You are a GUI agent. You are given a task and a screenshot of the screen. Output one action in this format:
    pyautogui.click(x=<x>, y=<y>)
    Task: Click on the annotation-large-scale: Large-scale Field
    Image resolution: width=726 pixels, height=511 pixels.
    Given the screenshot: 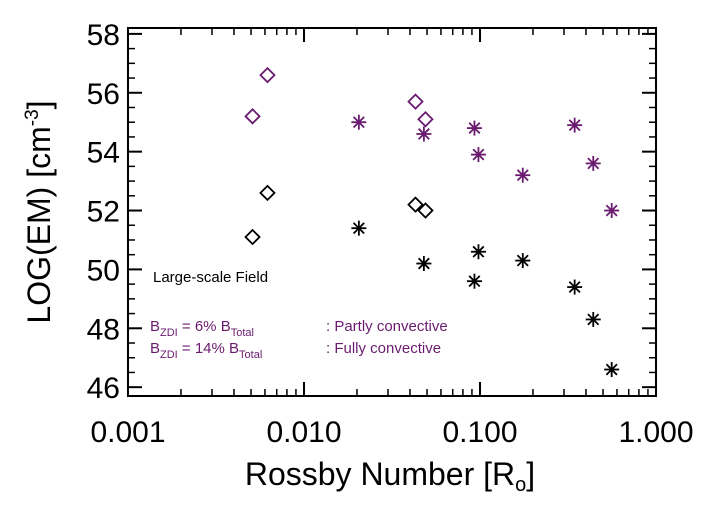 What is the action you would take?
    pyautogui.click(x=210, y=277)
    